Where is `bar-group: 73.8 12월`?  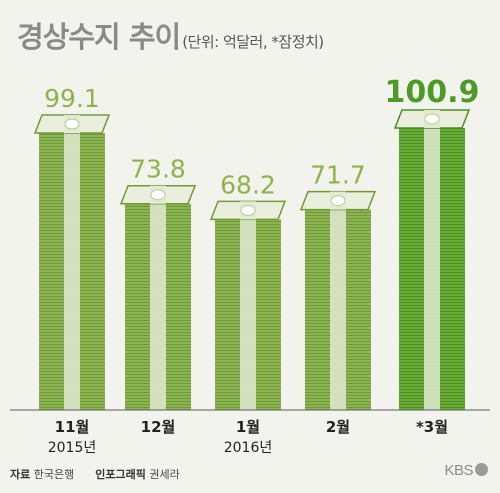
bar-group: 73.8 12월 is located at coordinates (158, 295).